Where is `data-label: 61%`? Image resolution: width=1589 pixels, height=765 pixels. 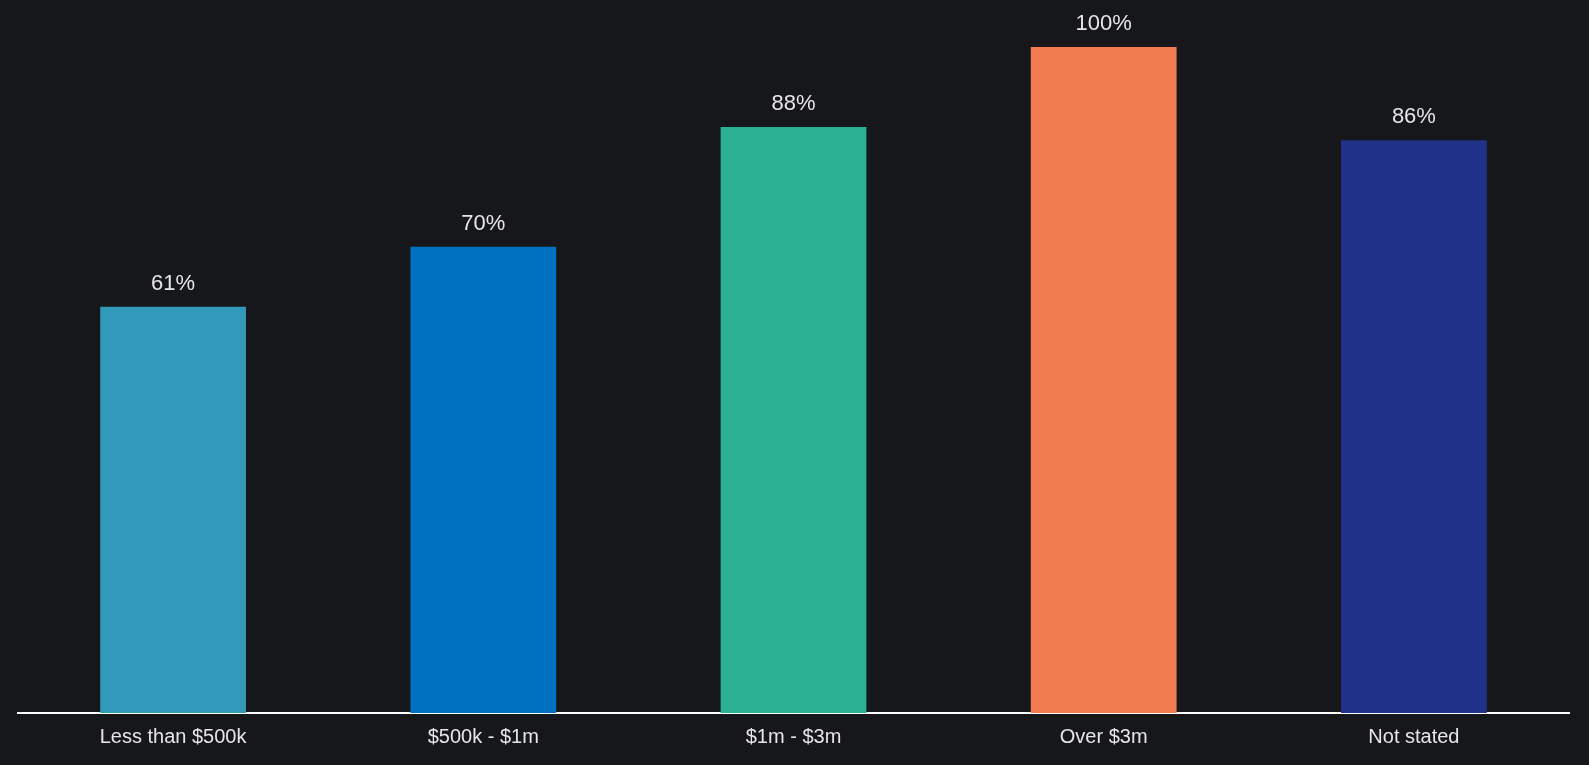 data-label: 61% is located at coordinates (173, 282).